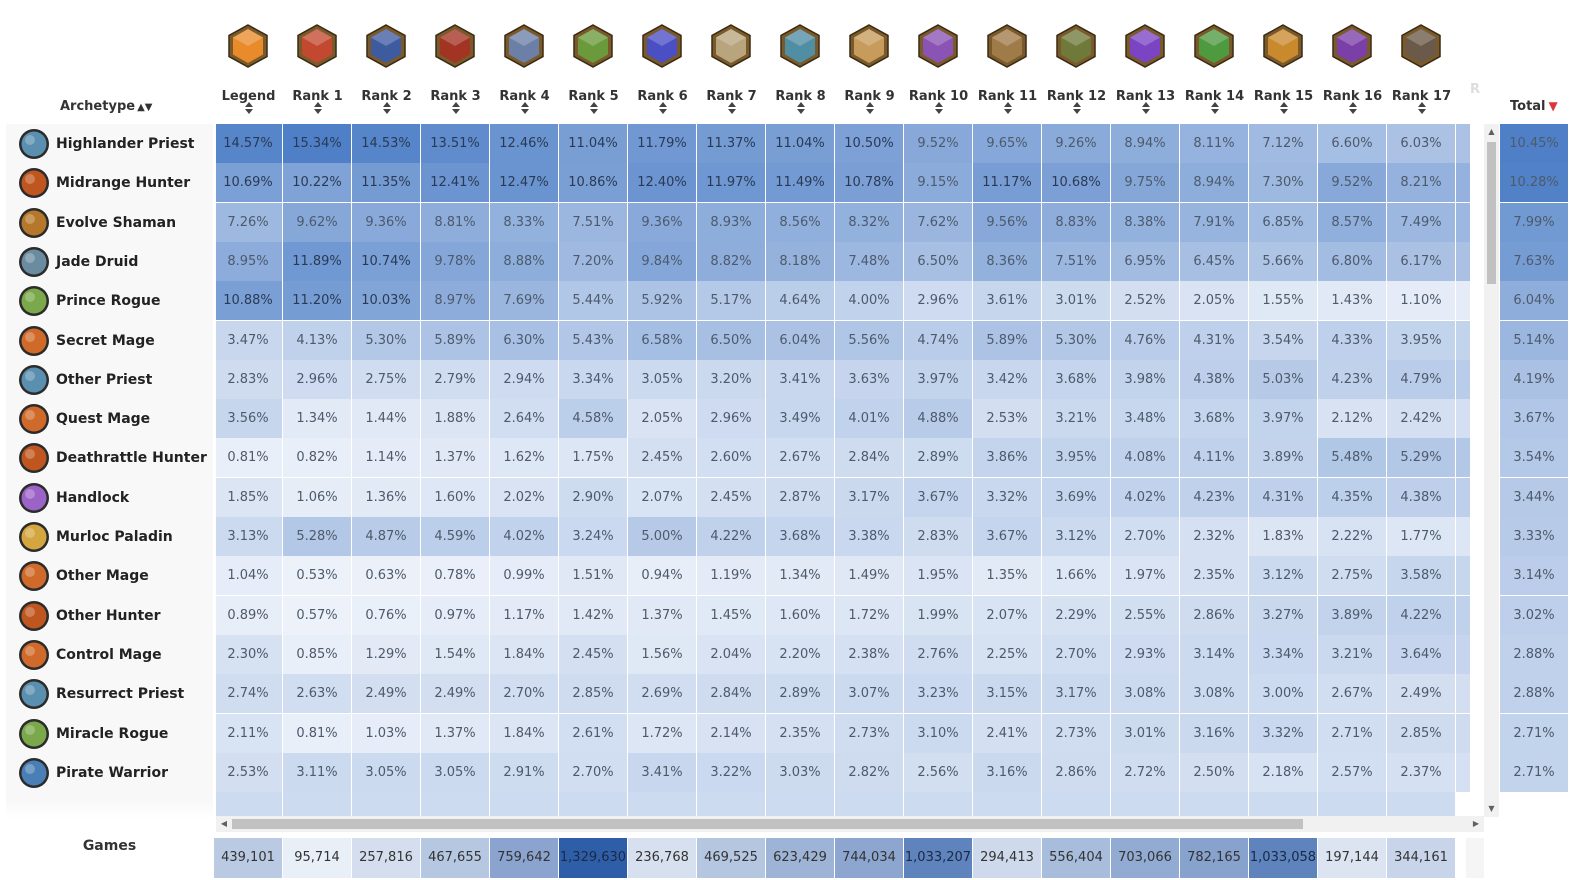 This screenshot has width=1594, height=880. What do you see at coordinates (1214, 772) in the screenshot?
I see `grid-cell: 2.50%` at bounding box center [1214, 772].